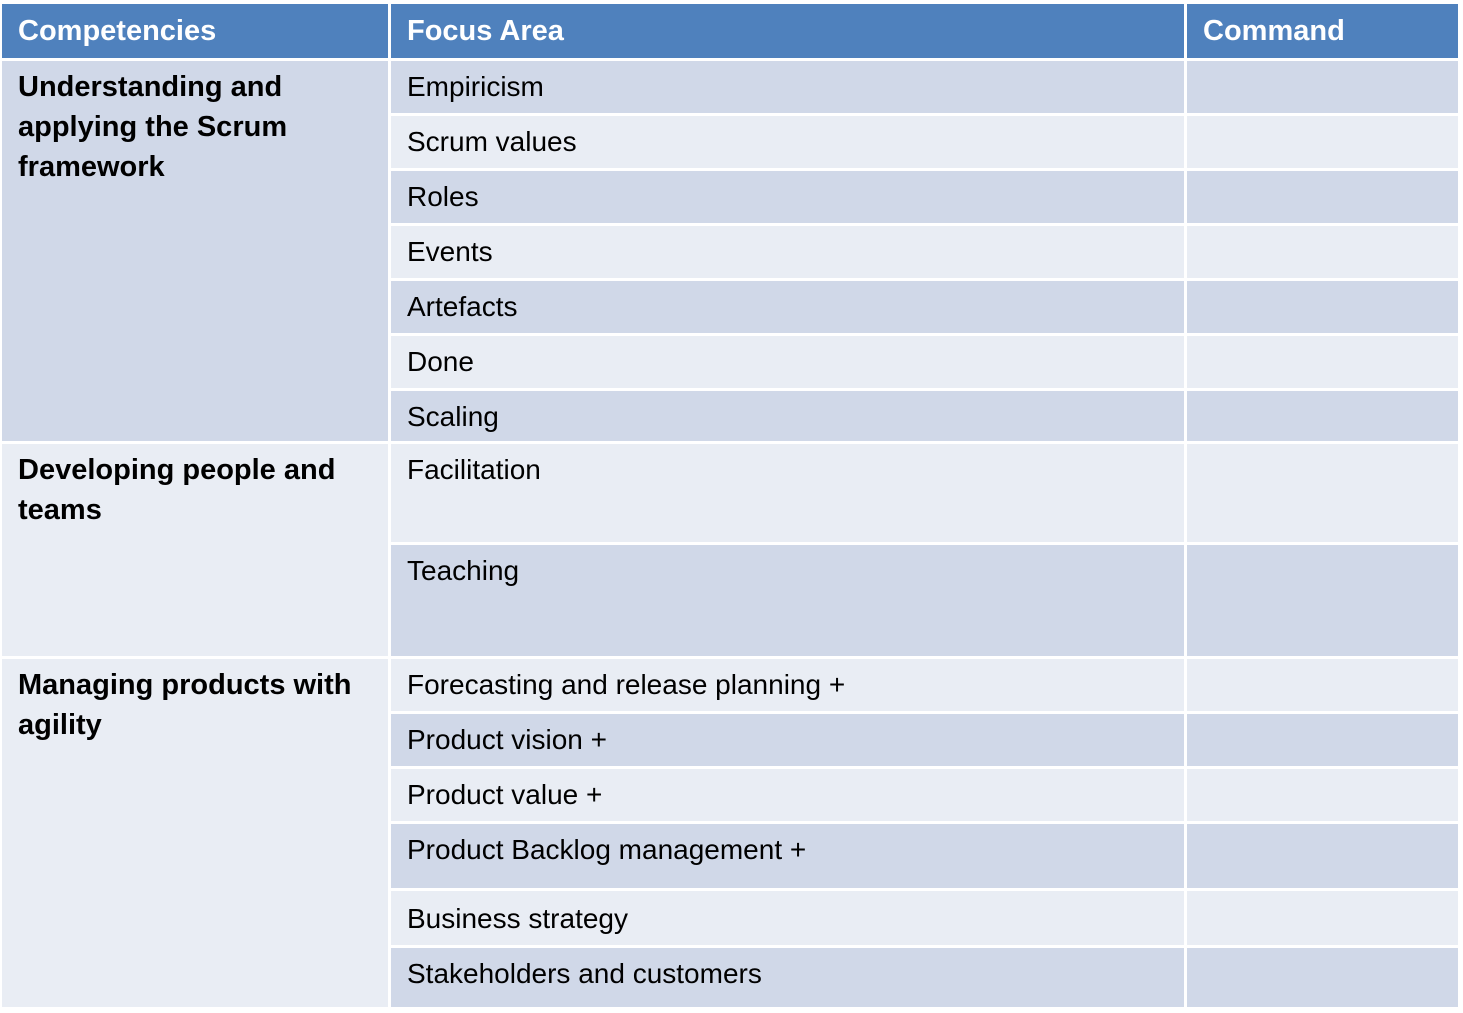 Image resolution: width=1463 pixels, height=1013 pixels. Describe the element at coordinates (787, 87) in the screenshot. I see `focus-area-cell: Empiricism` at that location.